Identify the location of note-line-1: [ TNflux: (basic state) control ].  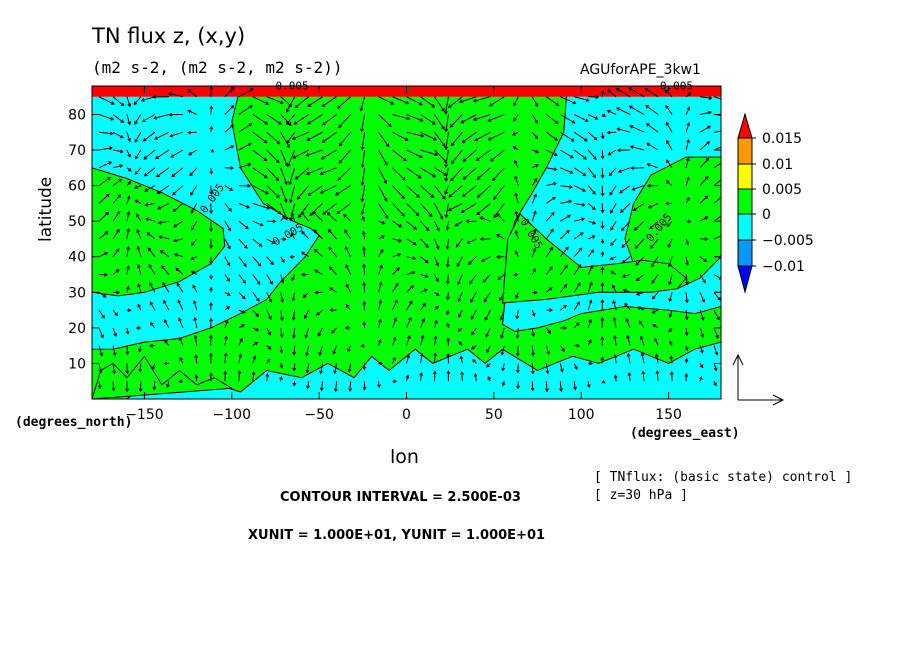
(723, 477).